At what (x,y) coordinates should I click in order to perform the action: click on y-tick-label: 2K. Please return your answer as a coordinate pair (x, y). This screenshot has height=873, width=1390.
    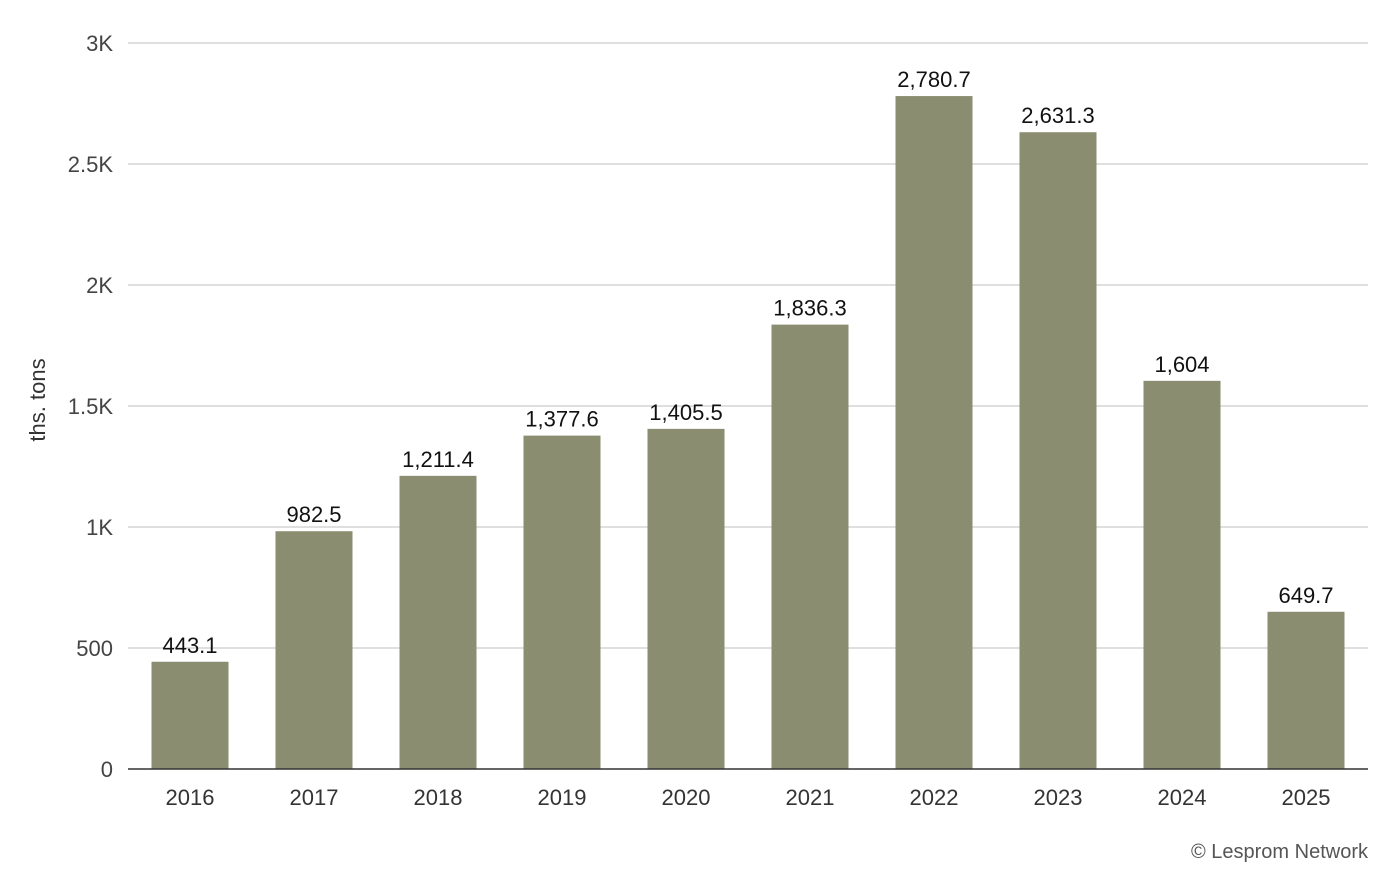
    Looking at the image, I should click on (99, 285).